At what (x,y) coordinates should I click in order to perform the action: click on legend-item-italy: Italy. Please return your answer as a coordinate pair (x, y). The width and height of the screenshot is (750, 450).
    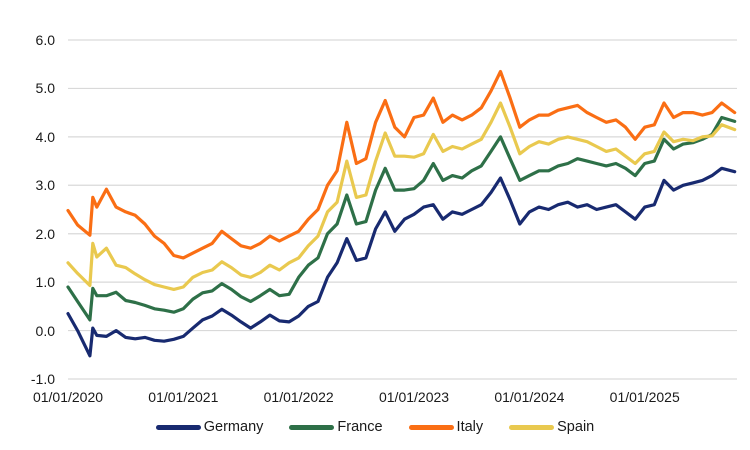
    Looking at the image, I should click on (446, 427).